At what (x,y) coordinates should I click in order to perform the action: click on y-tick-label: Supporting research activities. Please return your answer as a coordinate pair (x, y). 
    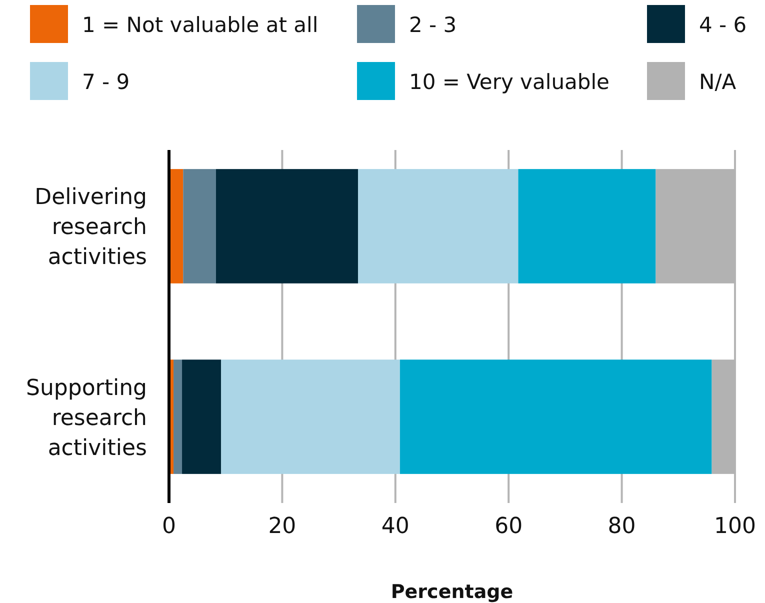
    Looking at the image, I should click on (86, 418).